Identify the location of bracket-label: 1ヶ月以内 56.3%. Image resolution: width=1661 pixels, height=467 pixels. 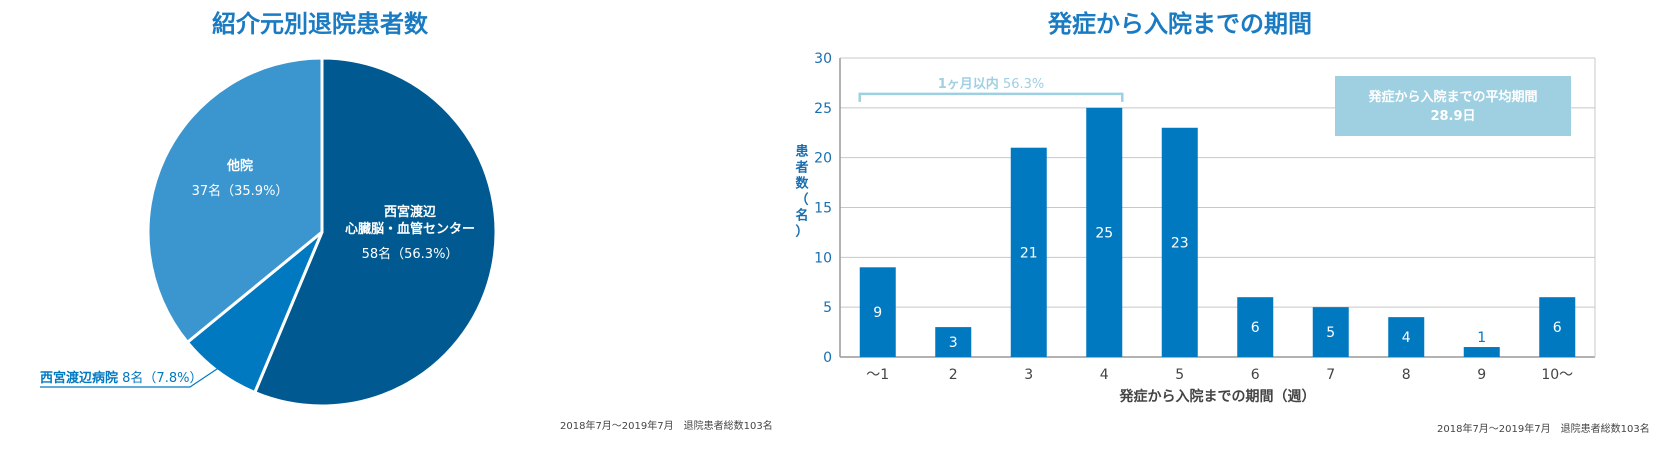
(991, 84).